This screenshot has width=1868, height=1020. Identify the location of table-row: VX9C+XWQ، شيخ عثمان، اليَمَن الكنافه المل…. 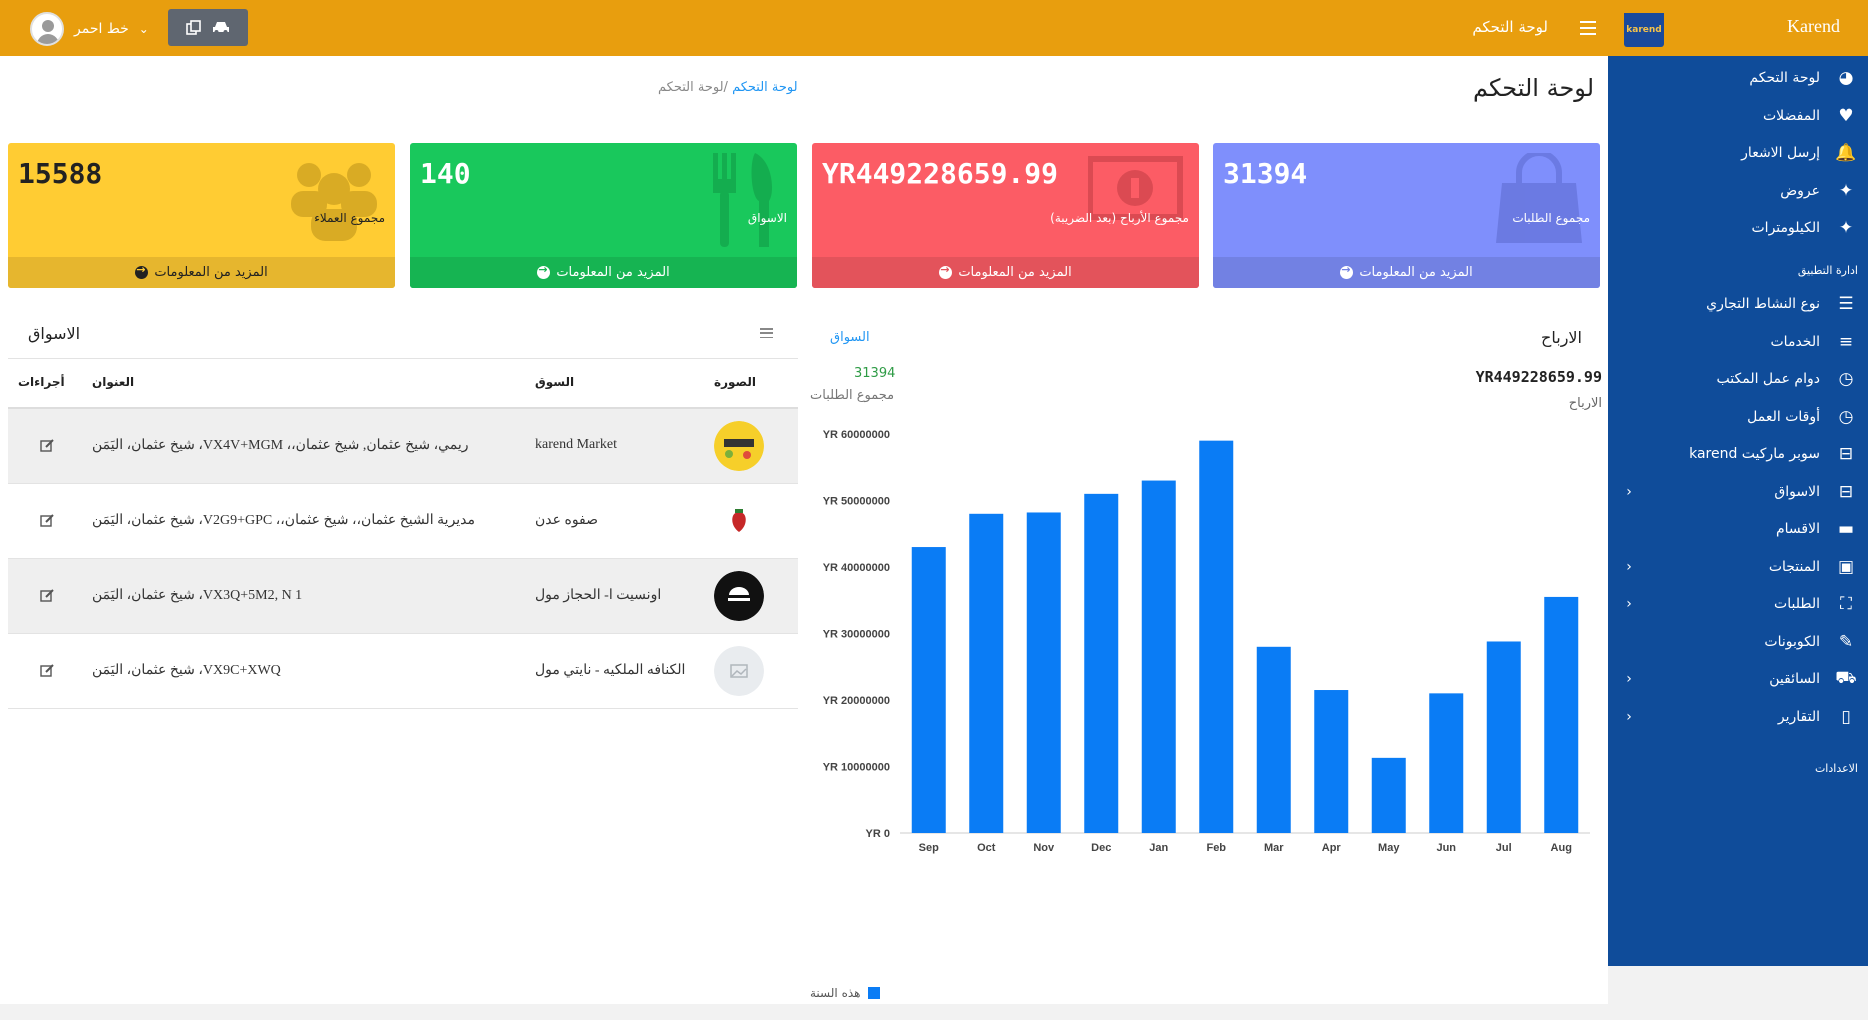
(403, 671).